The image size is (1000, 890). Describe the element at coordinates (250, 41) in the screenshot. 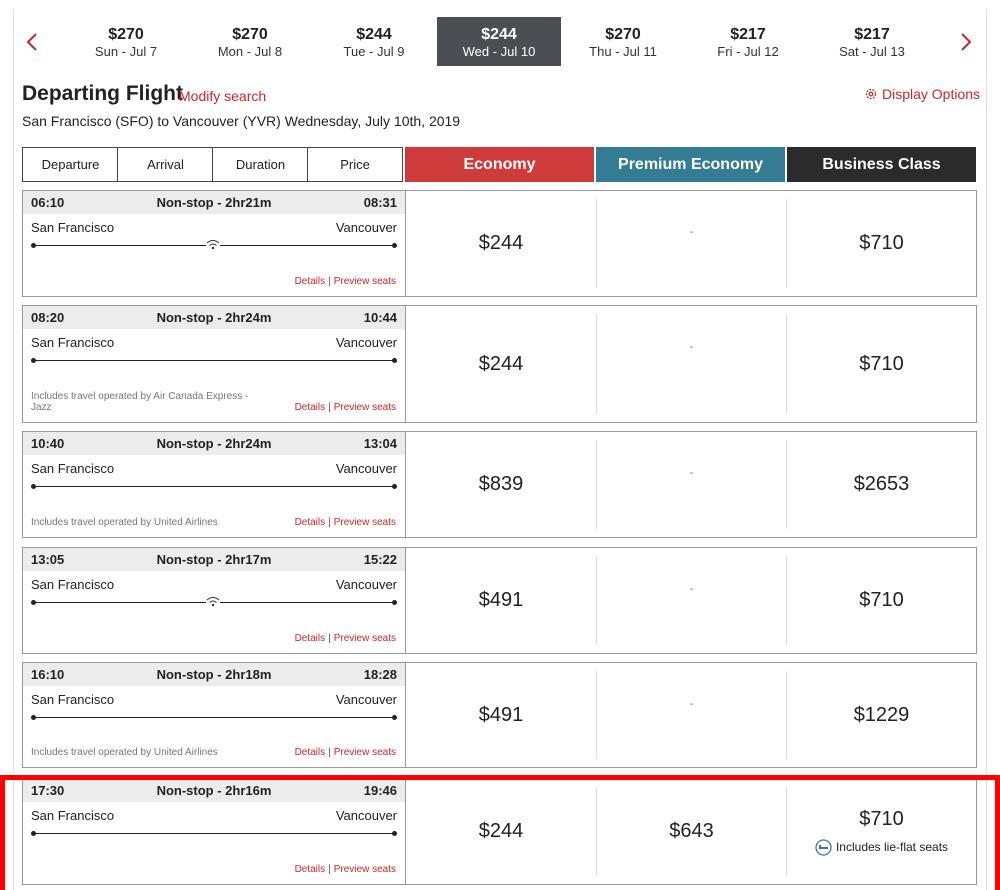

I see `date-option: $270 Mon - Jul 8` at that location.